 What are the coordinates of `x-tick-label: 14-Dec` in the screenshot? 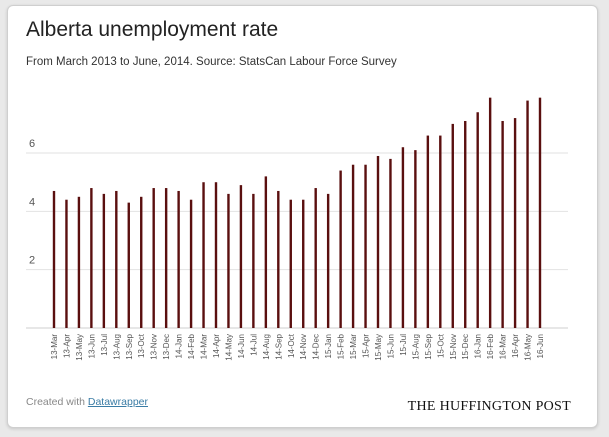 It's located at (316, 347).